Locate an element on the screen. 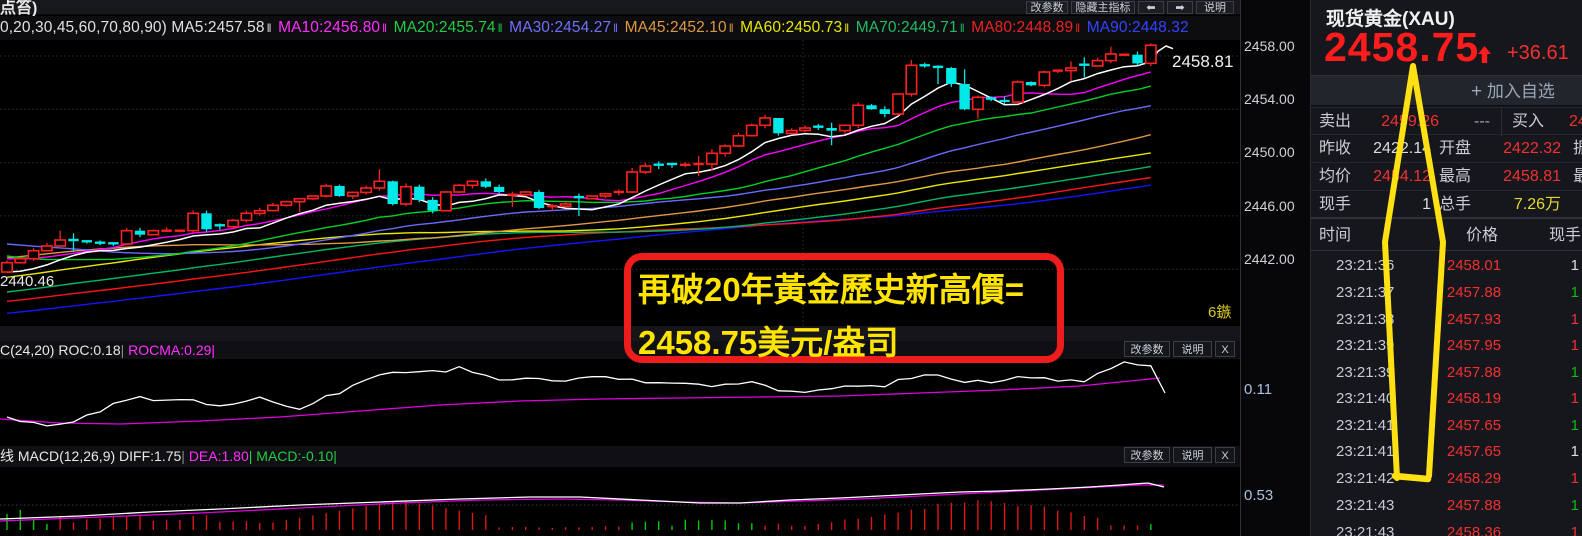  svg-text: 6鏃 is located at coordinates (1219, 312).